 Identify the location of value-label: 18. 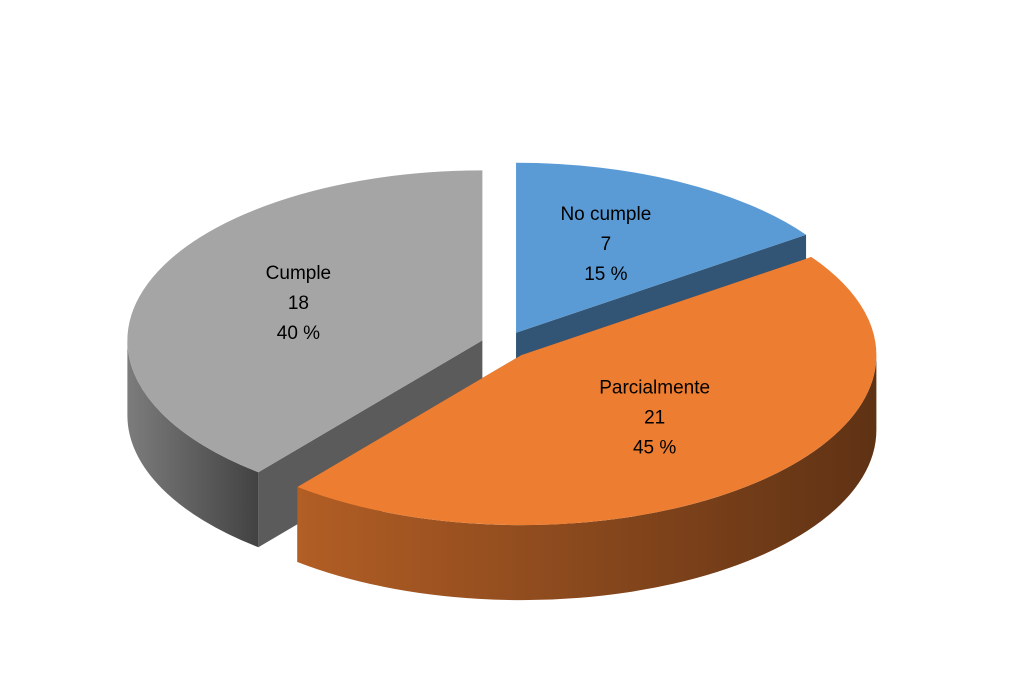
(298, 303).